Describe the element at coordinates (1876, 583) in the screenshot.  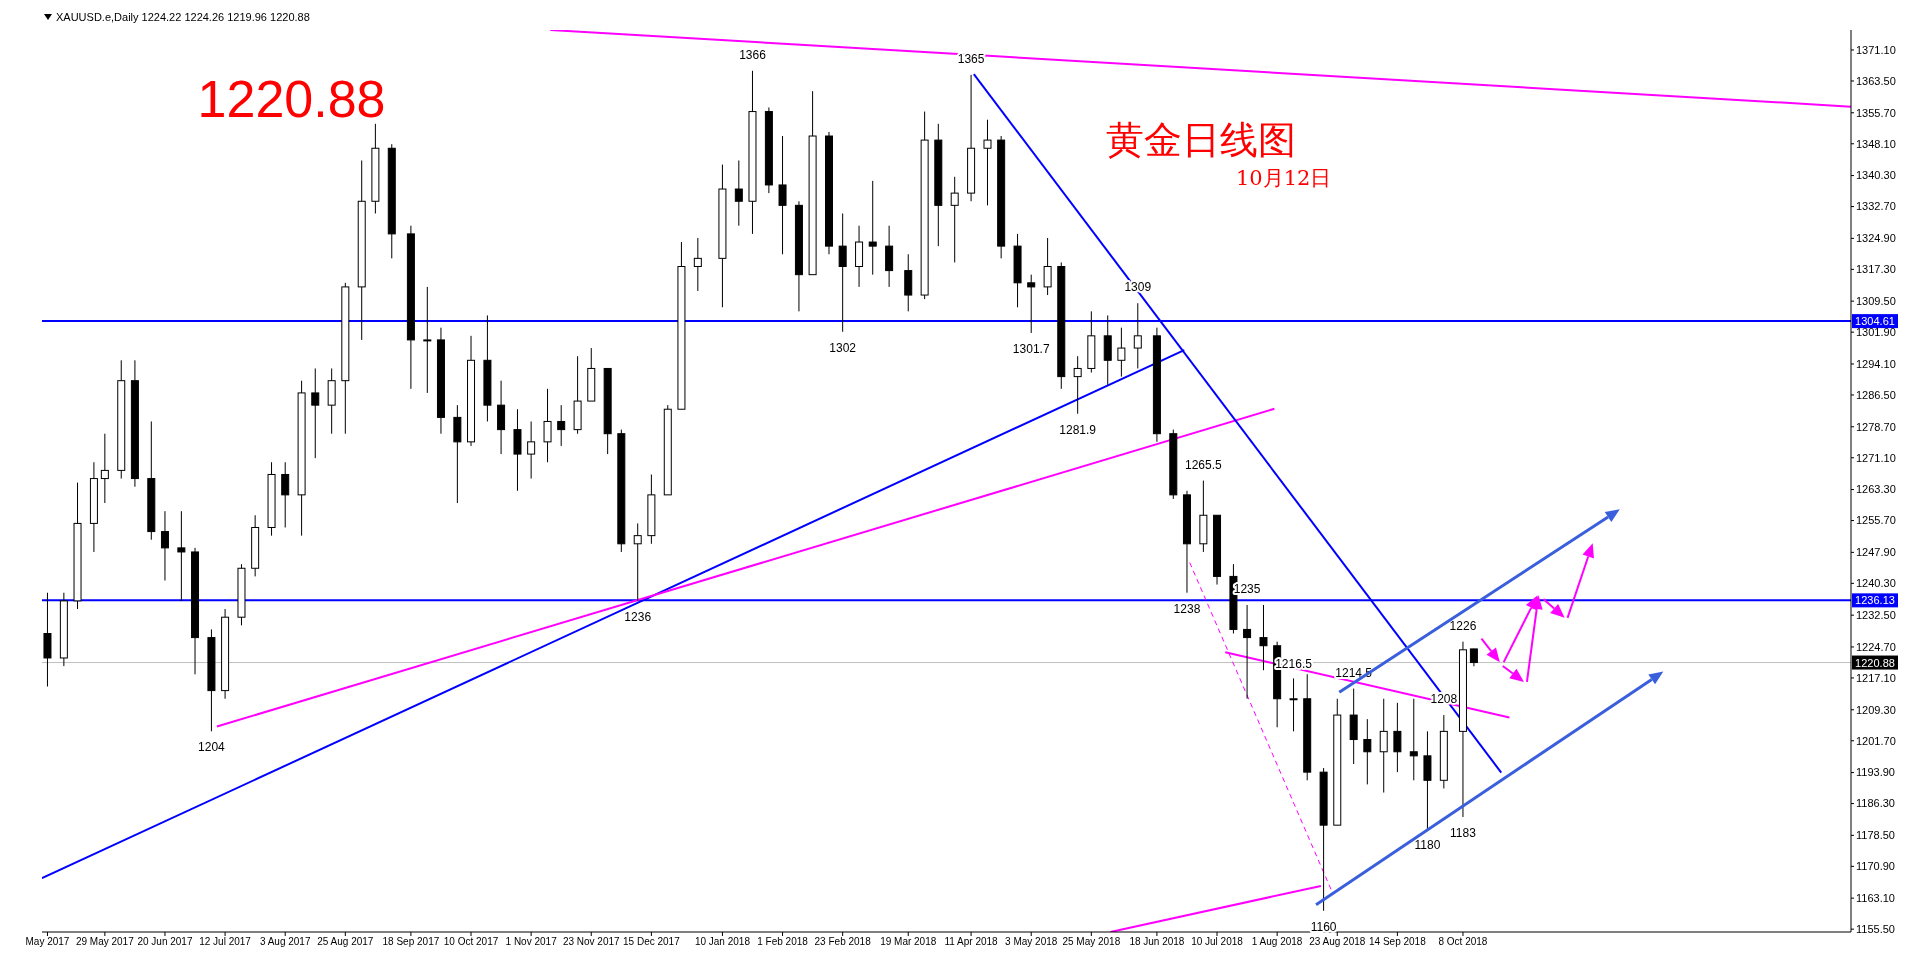
I see `y-tick-label: 1240.30` at that location.